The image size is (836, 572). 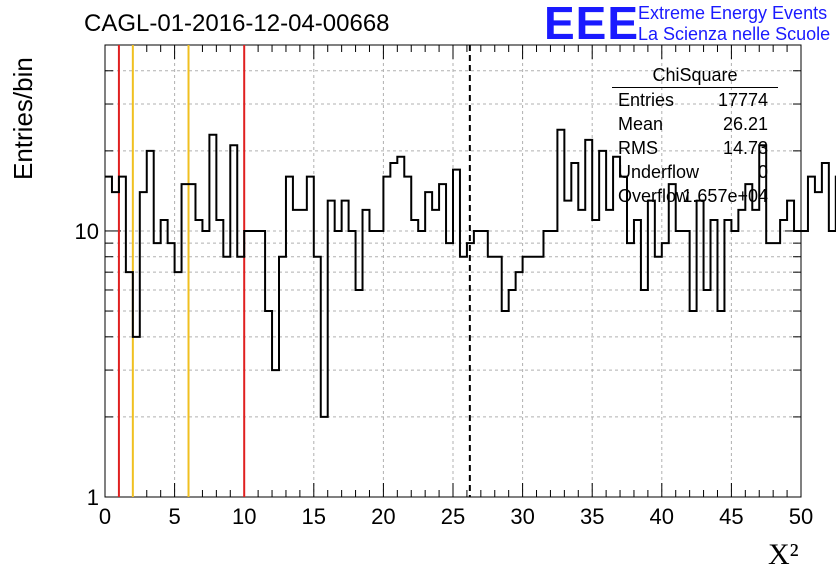 I want to click on stats-value: 26.21, so click(x=745, y=124).